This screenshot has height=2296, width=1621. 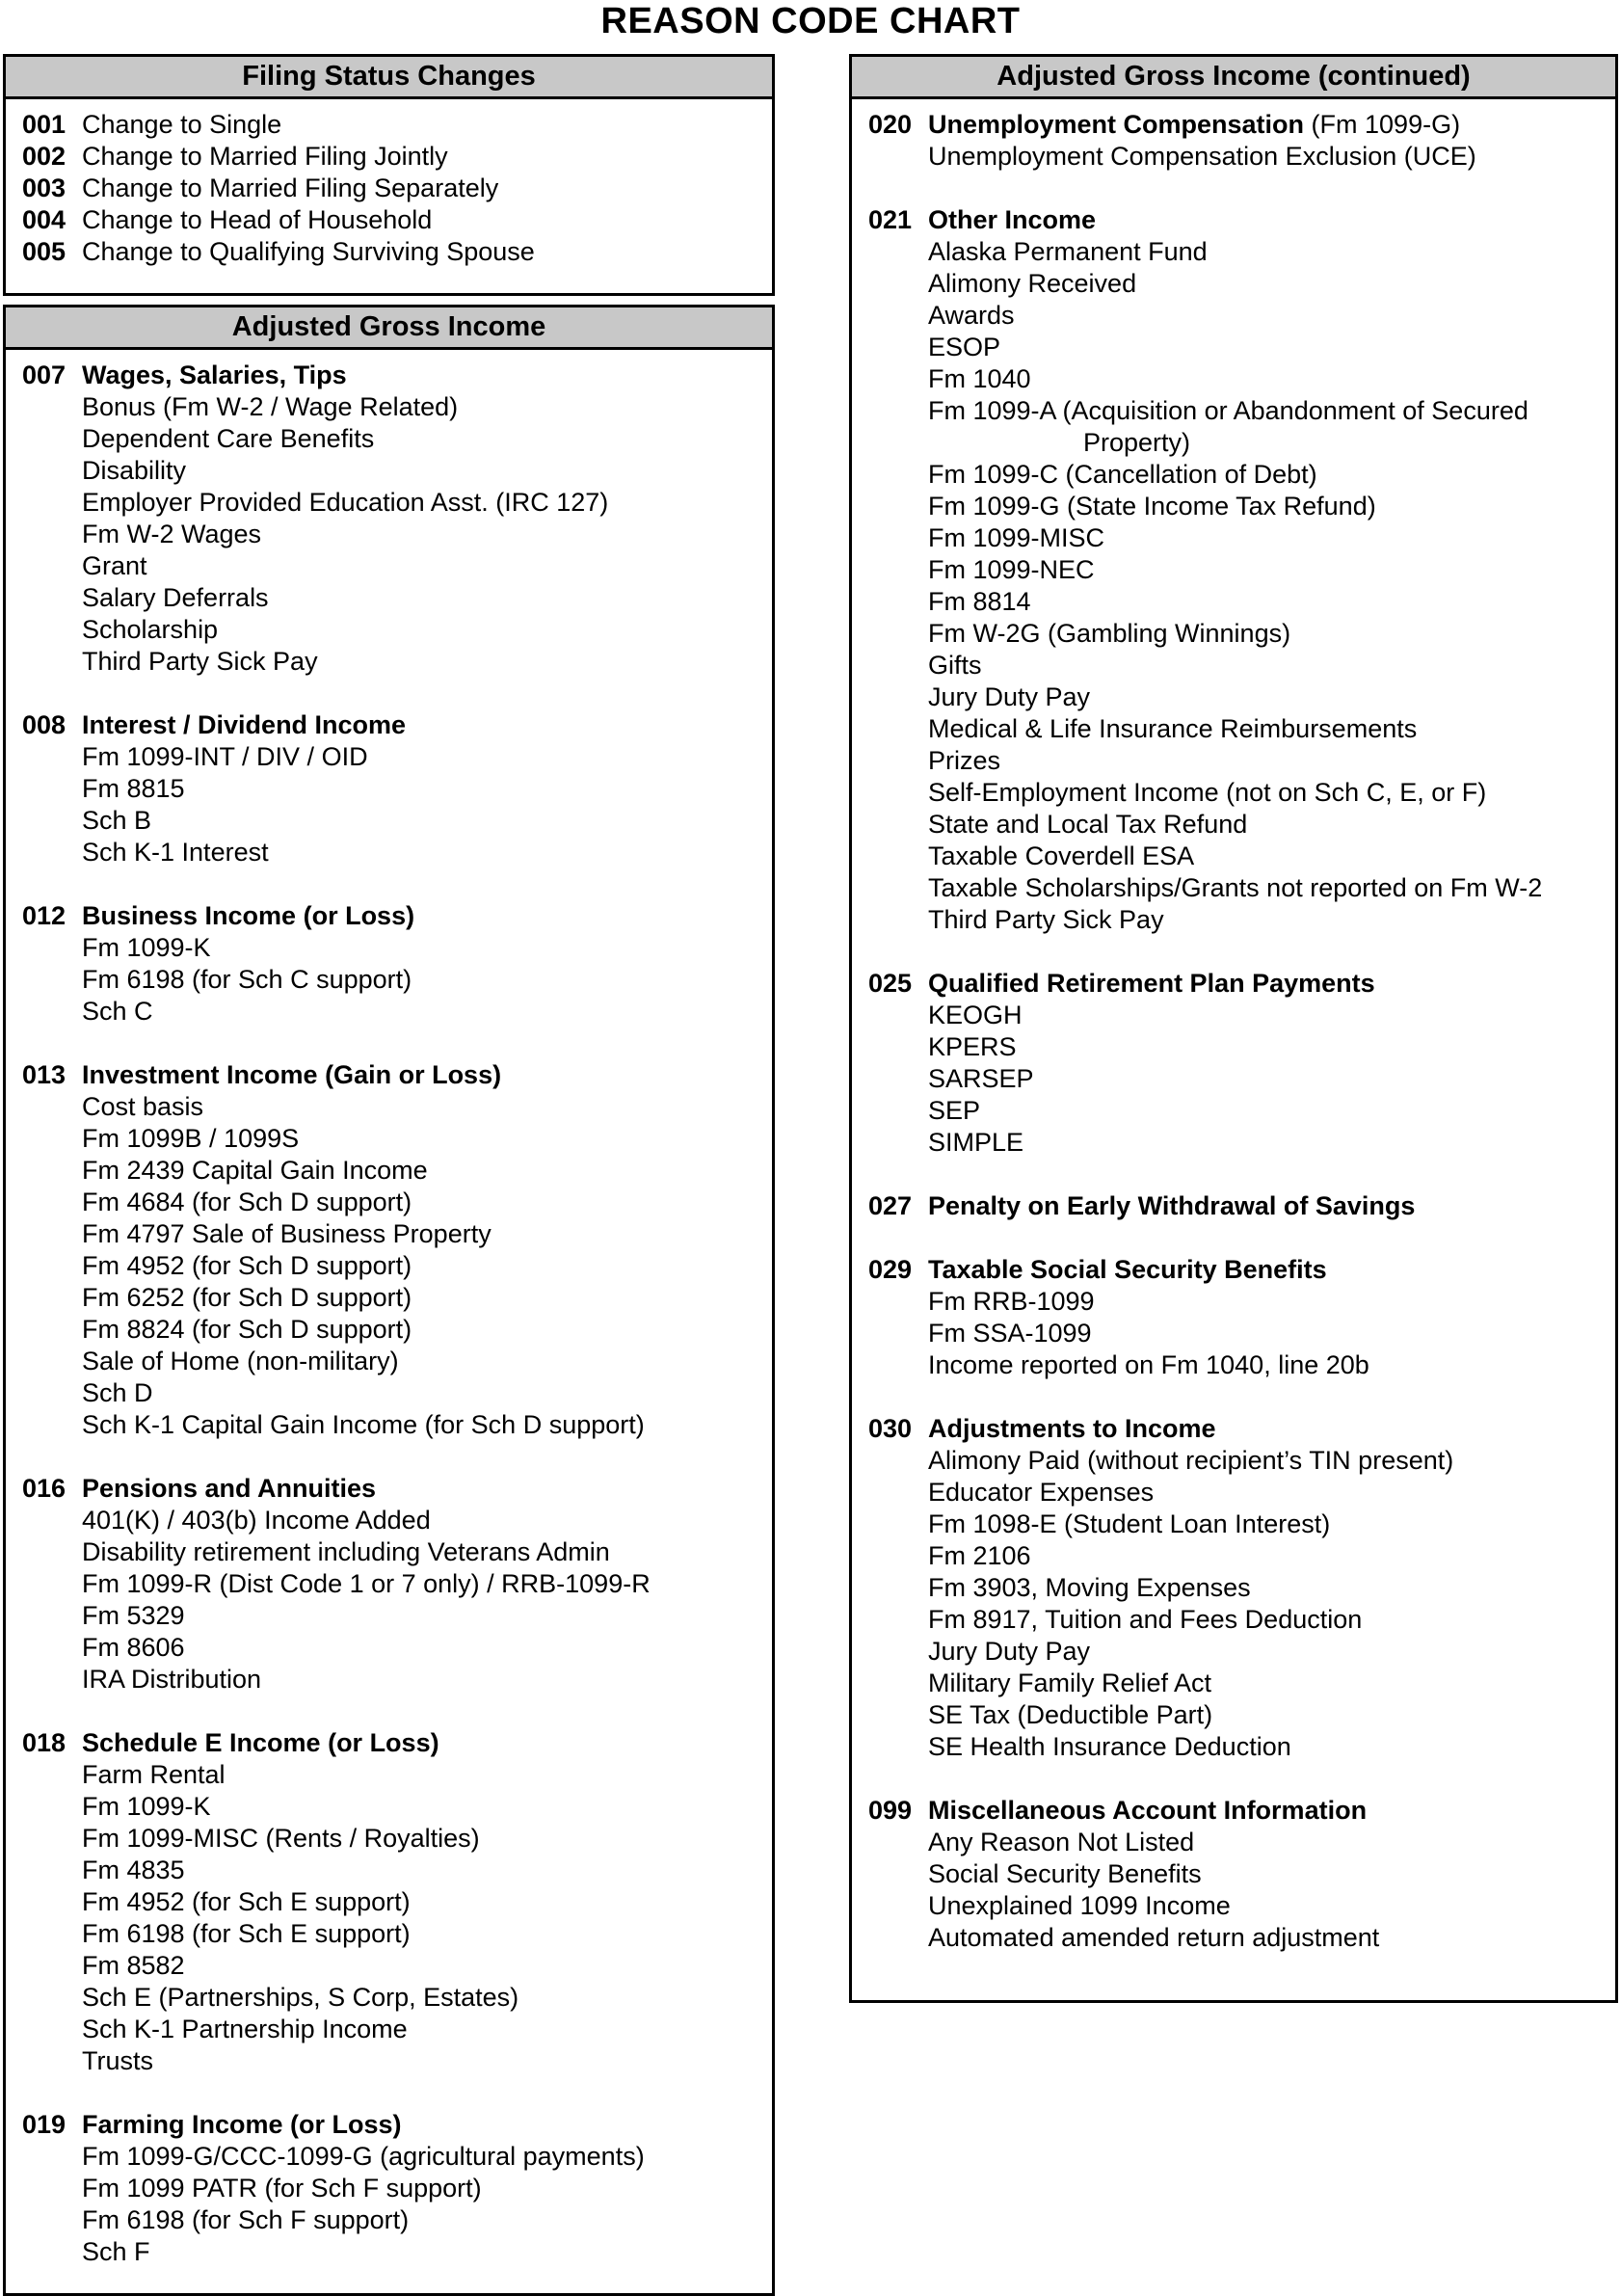 What do you see at coordinates (44, 251) in the screenshot?
I see `reason-code: 005` at bounding box center [44, 251].